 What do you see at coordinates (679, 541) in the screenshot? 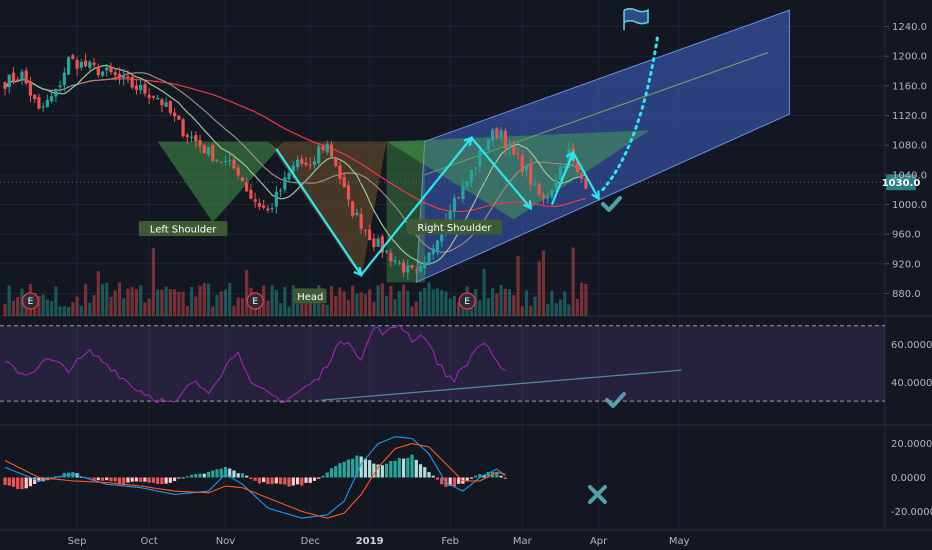
I see `date-label: May` at bounding box center [679, 541].